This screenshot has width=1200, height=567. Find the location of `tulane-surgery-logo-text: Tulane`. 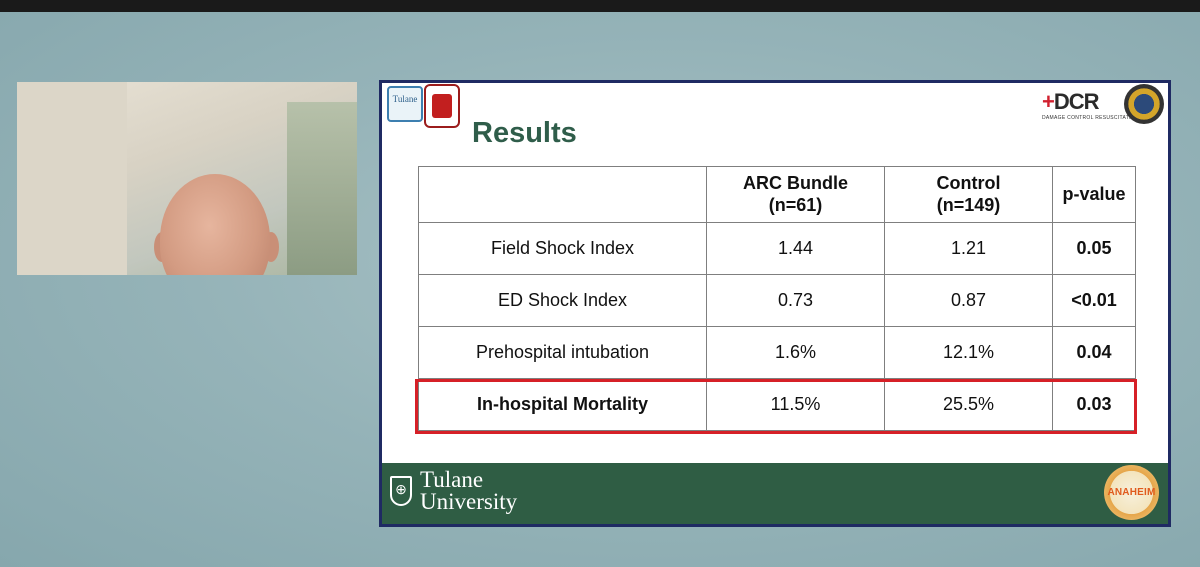

tulane-surgery-logo-text: Tulane is located at coordinates (405, 99).